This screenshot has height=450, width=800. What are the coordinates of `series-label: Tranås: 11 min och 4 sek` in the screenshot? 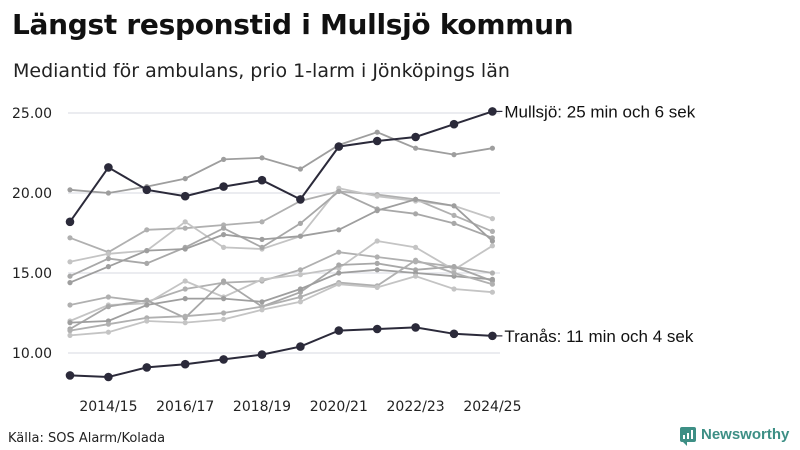 It's located at (598, 336).